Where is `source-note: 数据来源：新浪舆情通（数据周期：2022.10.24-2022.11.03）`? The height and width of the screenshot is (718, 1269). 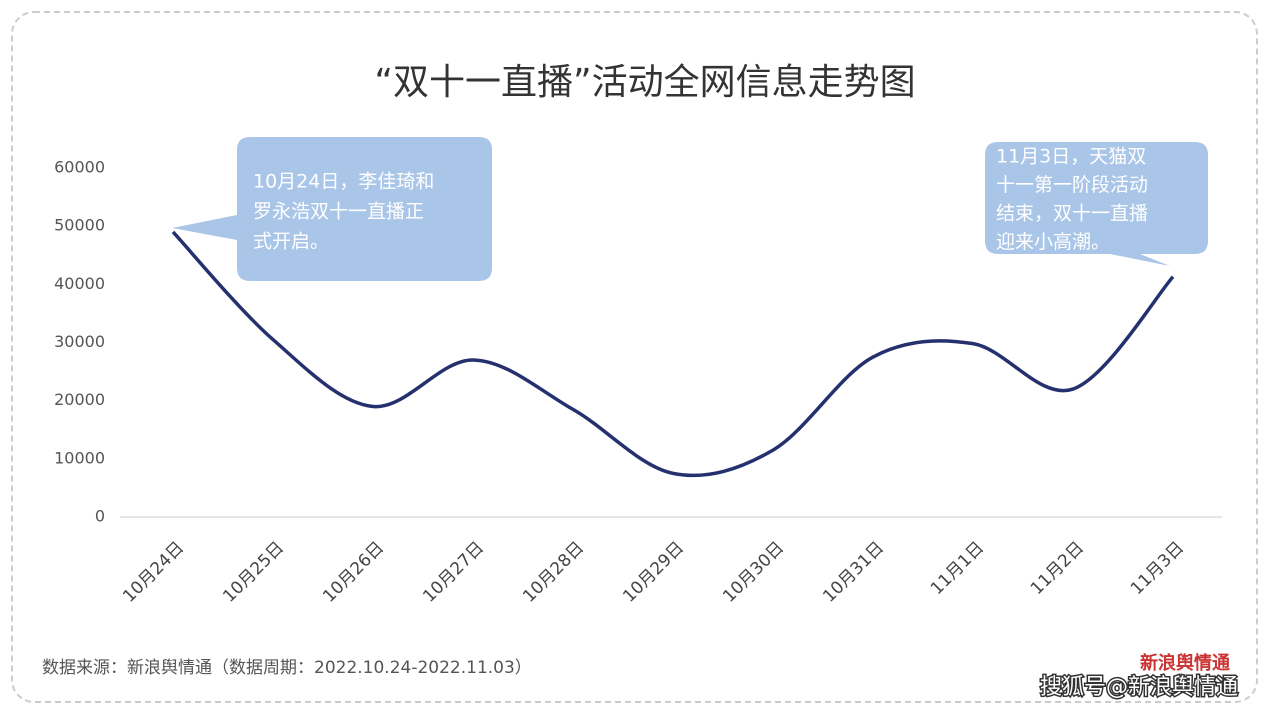 source-note: 数据来源：新浪舆情通（数据周期：2022.10.24-2022.11.03） is located at coordinates (287, 668).